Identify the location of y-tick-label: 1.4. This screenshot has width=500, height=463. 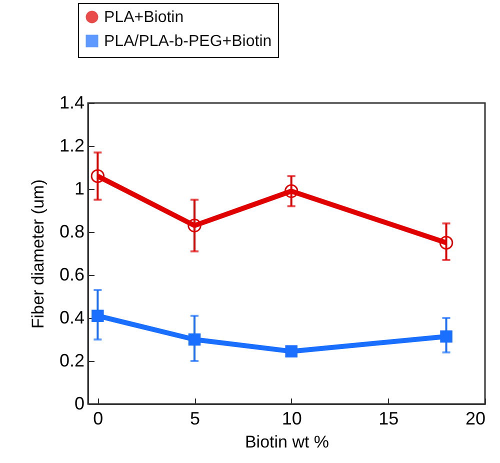
(71, 102).